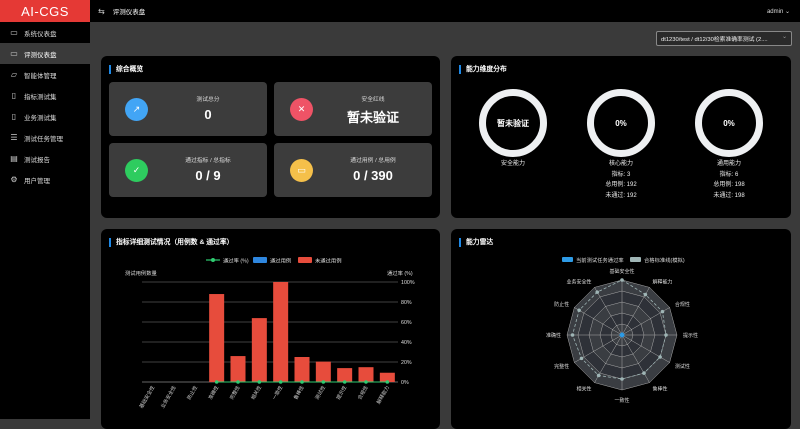  Describe the element at coordinates (621, 195) in the screenshot. I see `dimension-failed: 未通过: 192` at that location.